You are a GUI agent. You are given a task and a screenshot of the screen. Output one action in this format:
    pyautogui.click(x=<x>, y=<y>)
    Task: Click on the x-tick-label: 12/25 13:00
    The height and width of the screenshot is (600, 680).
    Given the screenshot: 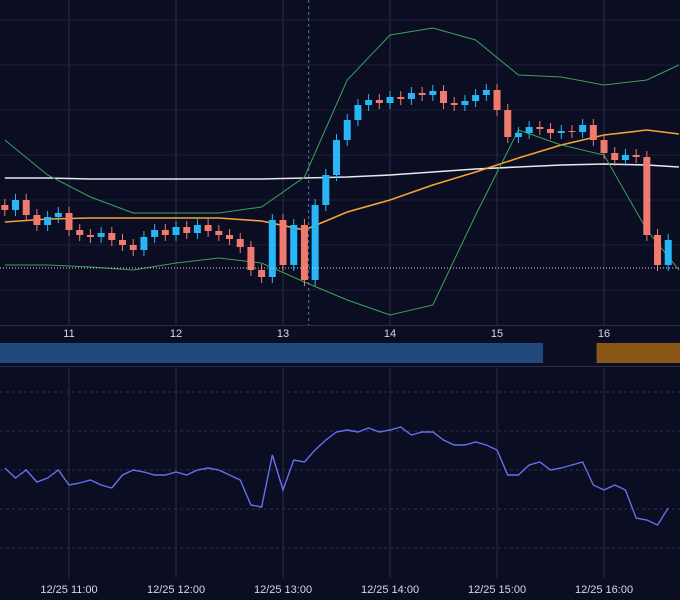 What is the action you would take?
    pyautogui.click(x=283, y=590)
    